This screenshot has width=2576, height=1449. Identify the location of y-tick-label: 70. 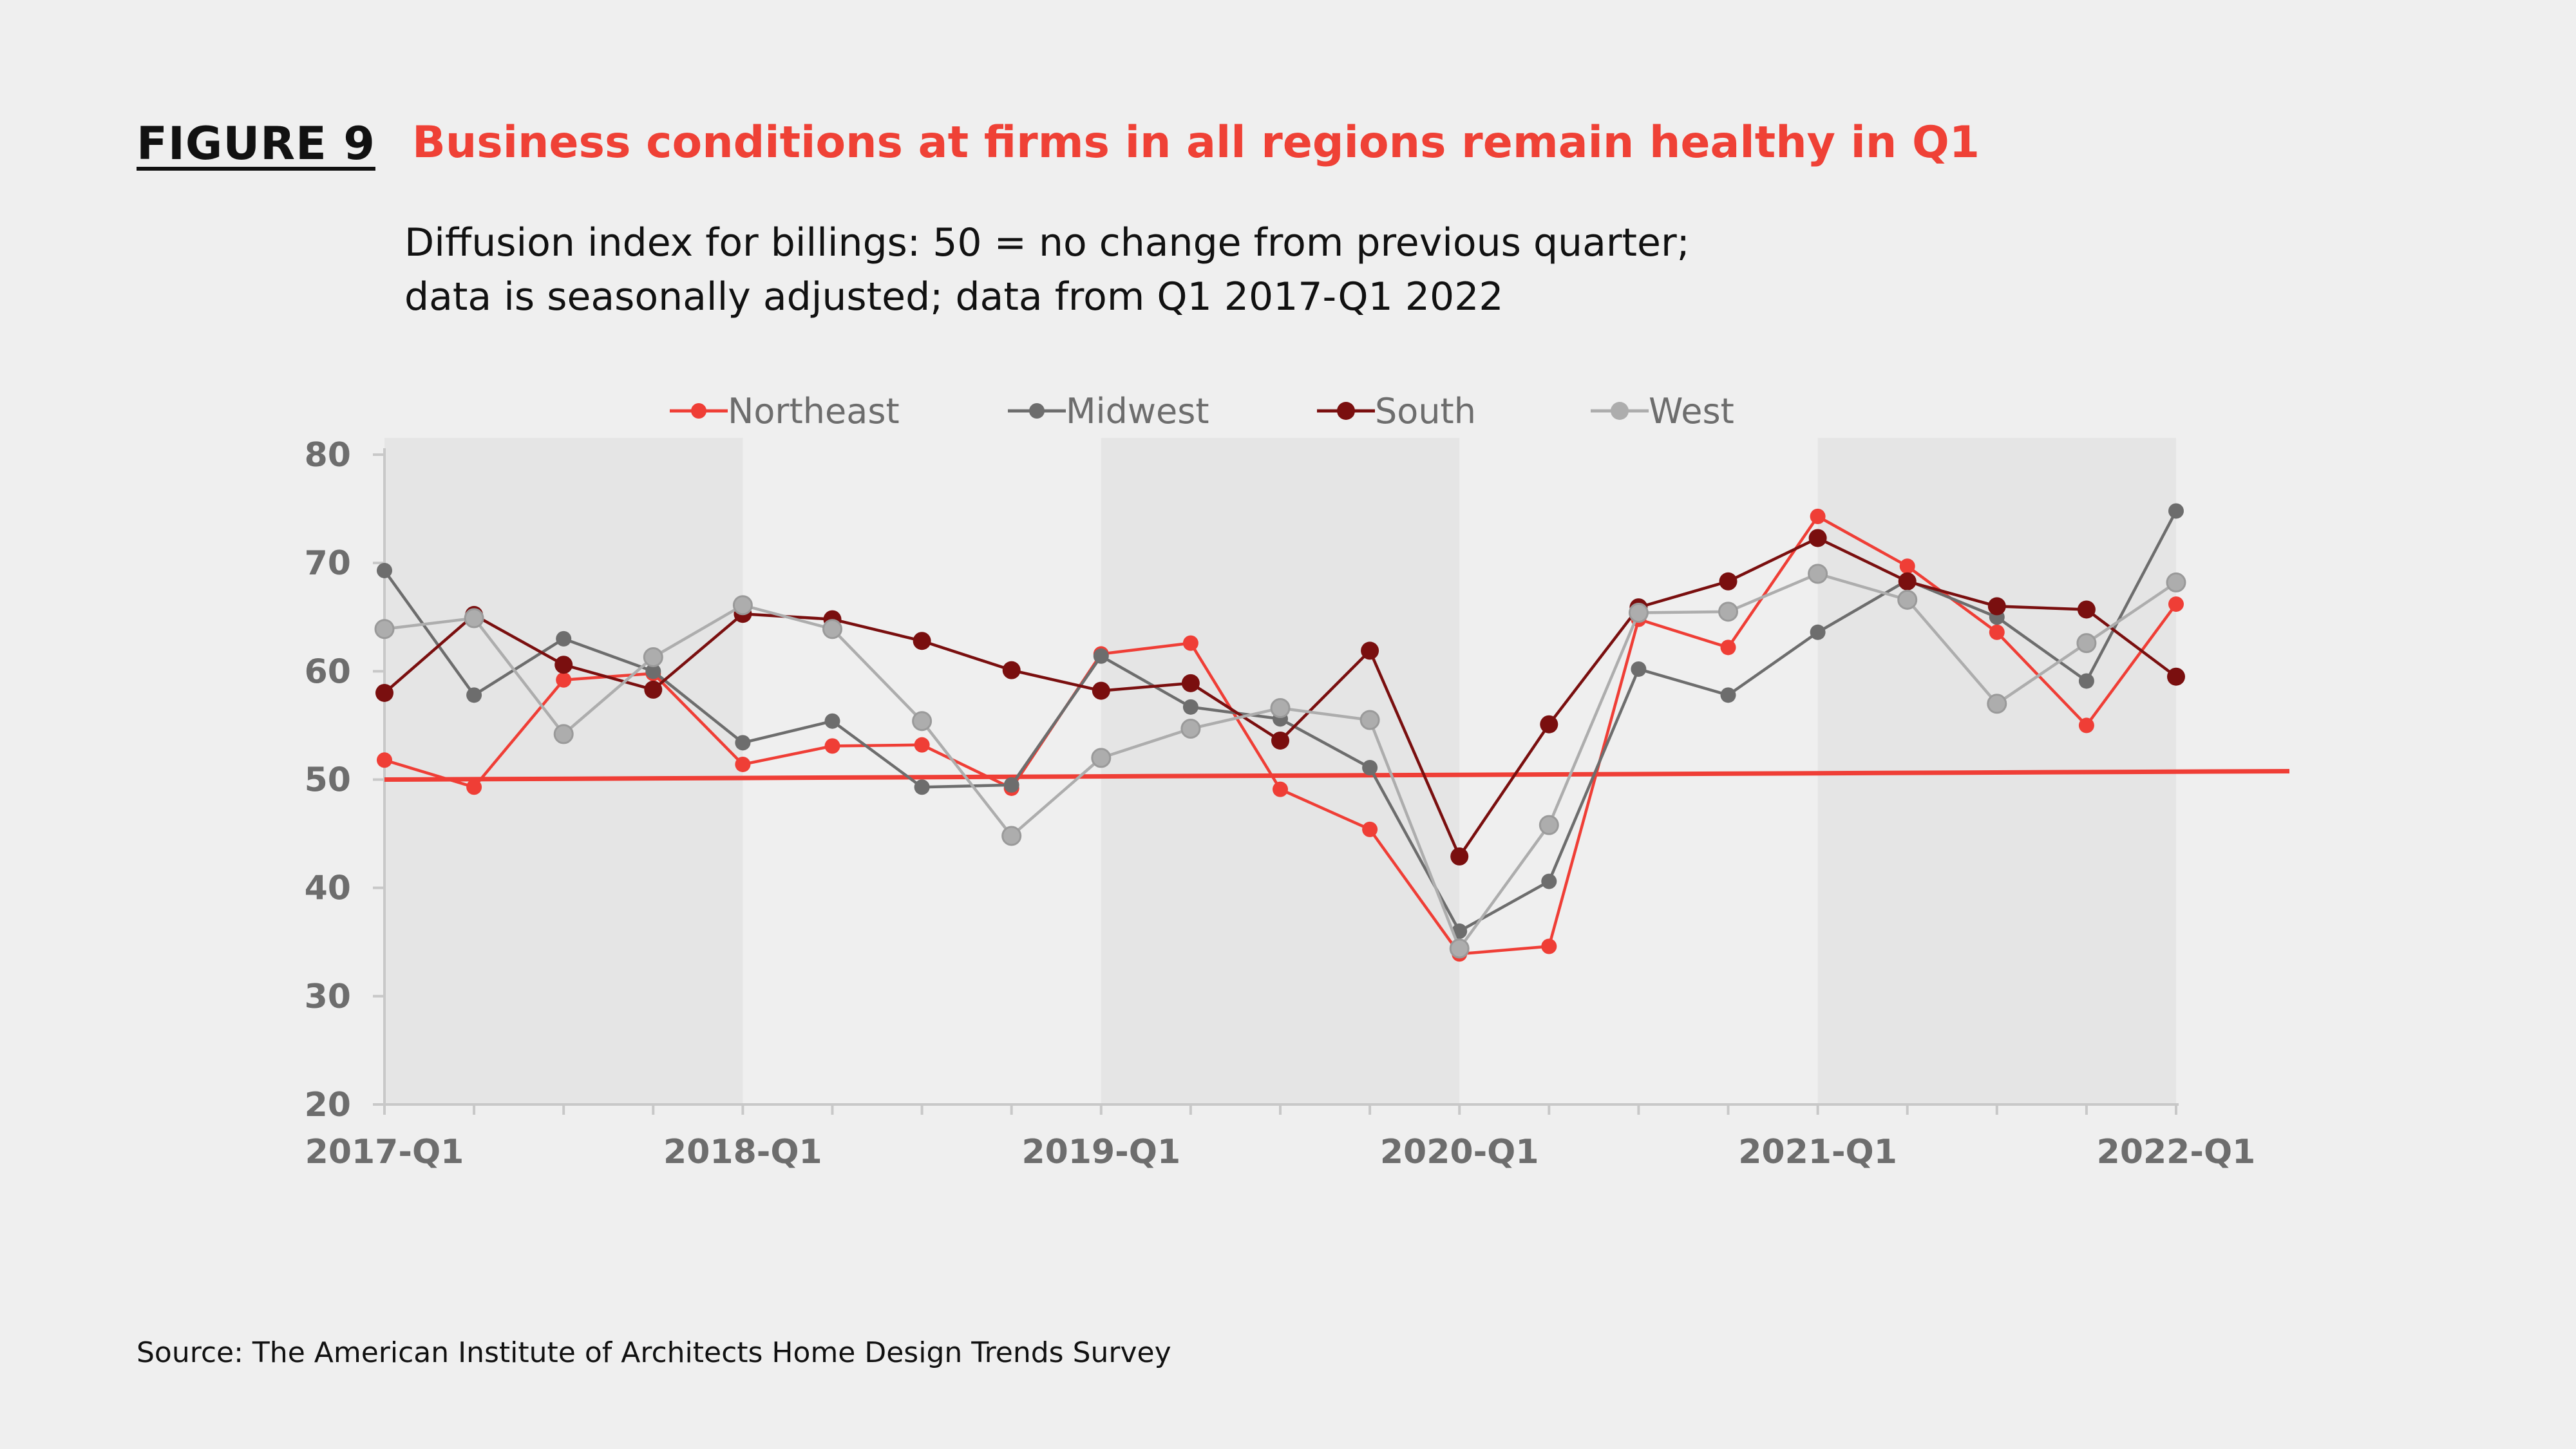
(328, 563).